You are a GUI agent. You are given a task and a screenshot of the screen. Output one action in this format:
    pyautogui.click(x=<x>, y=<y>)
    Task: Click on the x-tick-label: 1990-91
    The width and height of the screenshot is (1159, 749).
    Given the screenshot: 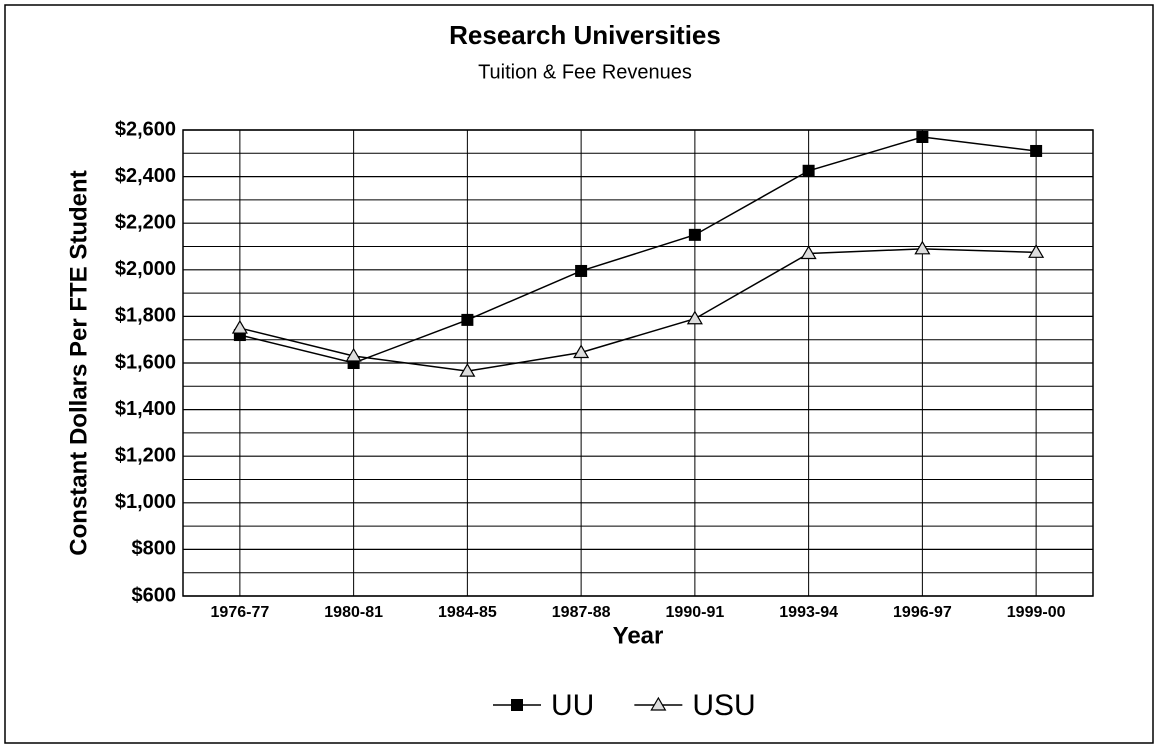 What is the action you would take?
    pyautogui.click(x=695, y=612)
    